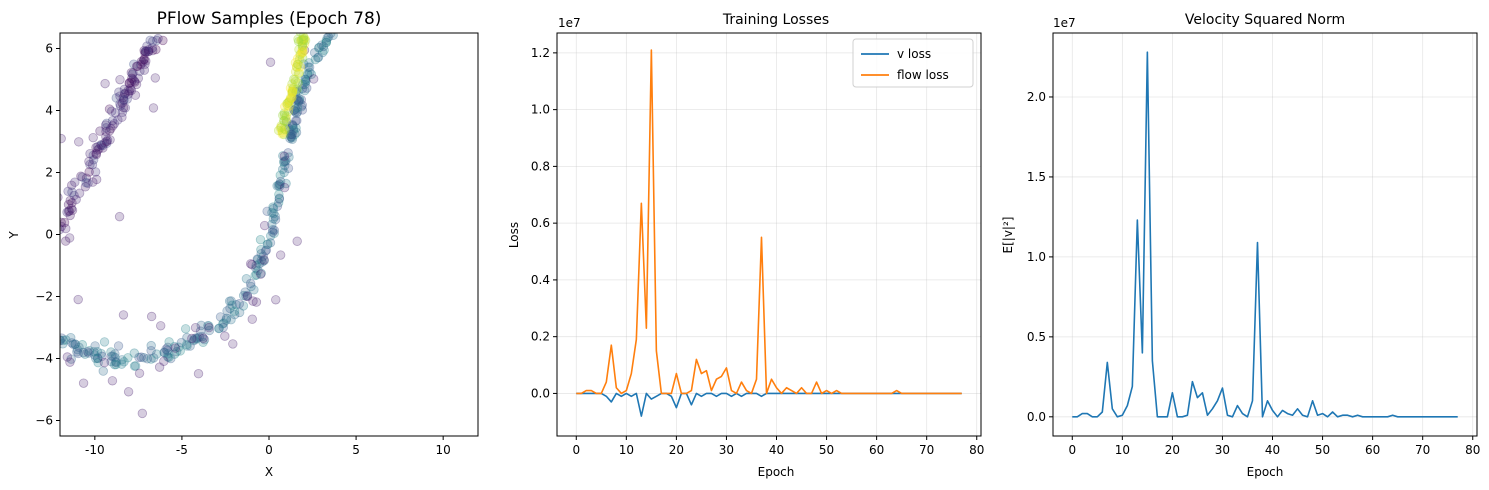 This screenshot has width=1489, height=490. I want to click on losses-xtick-label-2: 20, so click(676, 450).